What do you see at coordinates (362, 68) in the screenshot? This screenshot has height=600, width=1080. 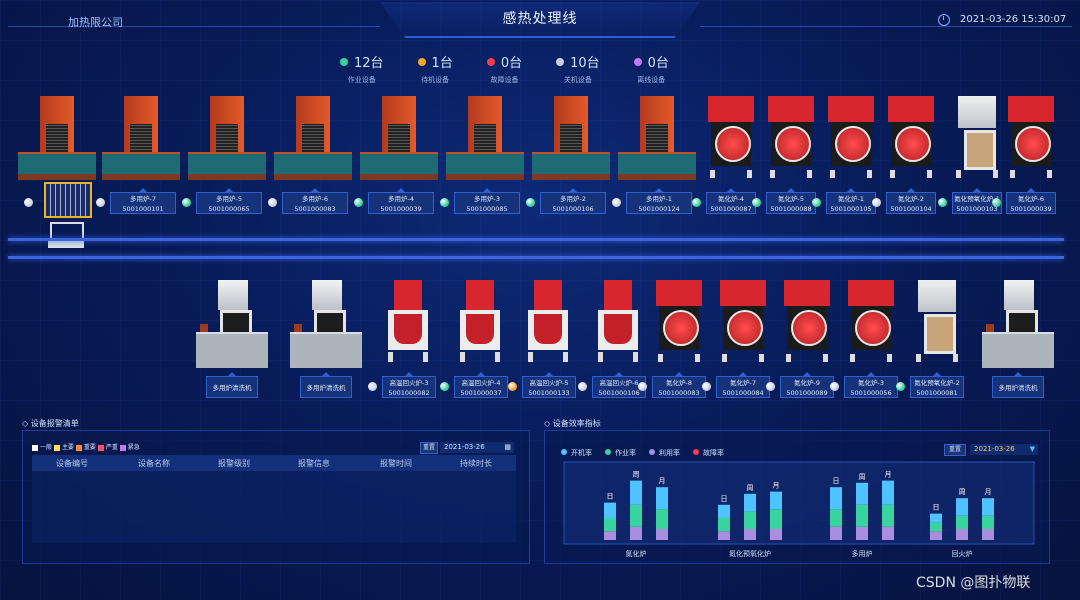 I see `status-working: 12台 作业设备` at bounding box center [362, 68].